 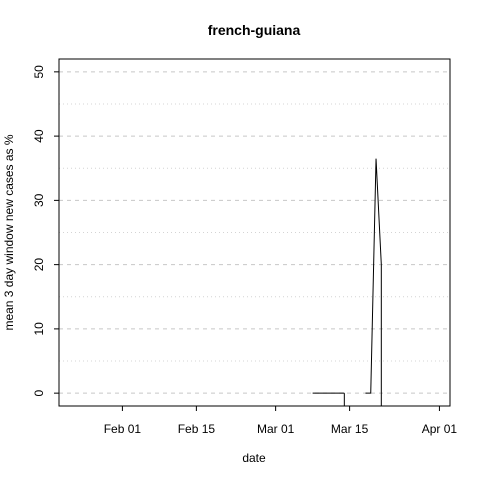 I want to click on x-tick-label: Feb 01, so click(x=123, y=429).